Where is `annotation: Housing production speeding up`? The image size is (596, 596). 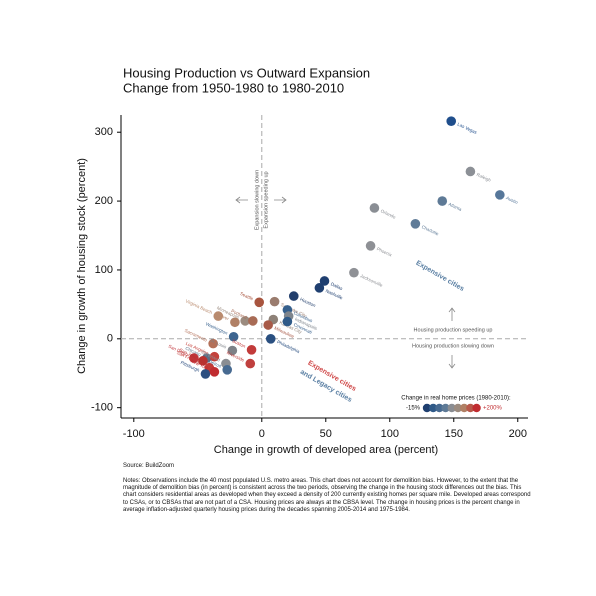 annotation: Housing production speeding up is located at coordinates (453, 330).